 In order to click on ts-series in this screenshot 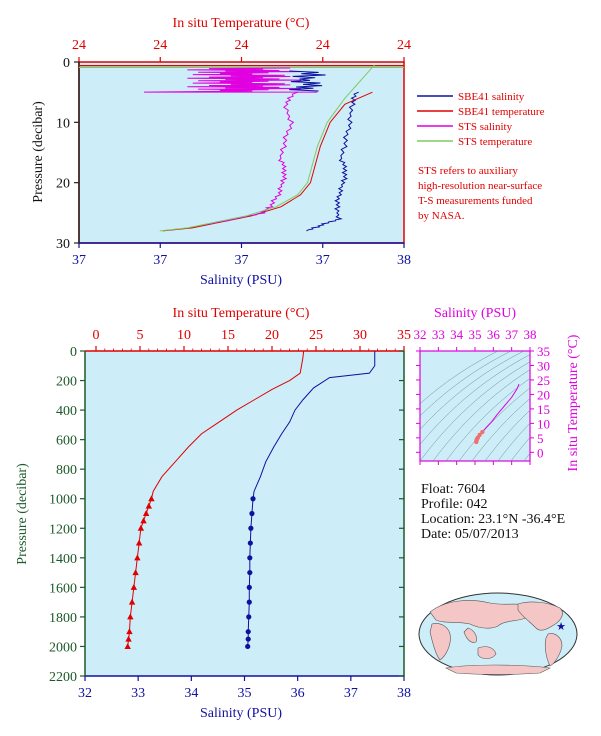, I will do `click(497, 414)`.